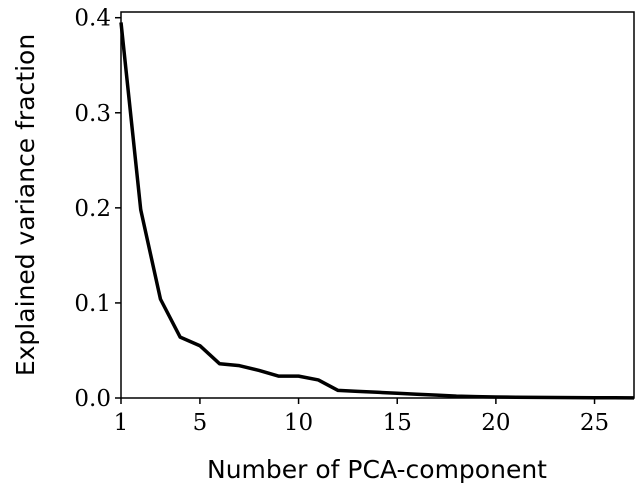 The image size is (636, 487). Describe the element at coordinates (121, 423) in the screenshot. I see `x-tick-label: 1` at that location.